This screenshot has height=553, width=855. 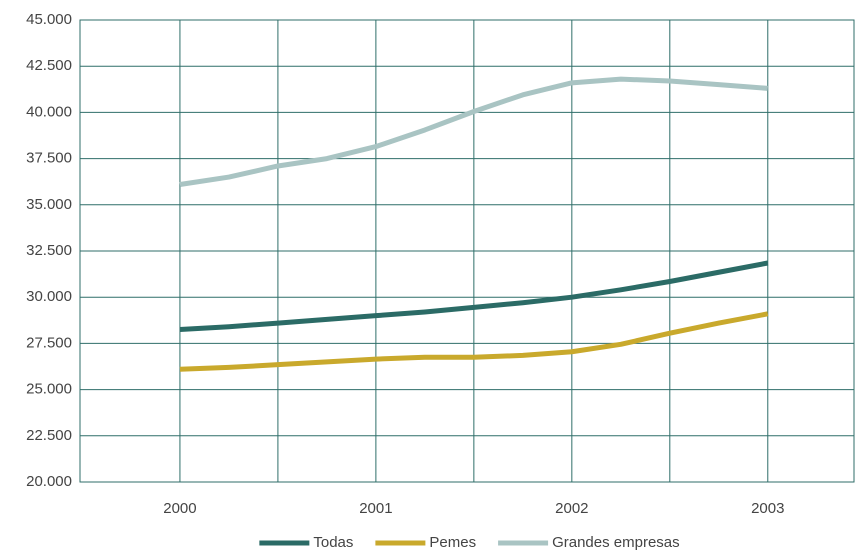 I want to click on y-tick-label: 25.000, so click(x=49, y=389).